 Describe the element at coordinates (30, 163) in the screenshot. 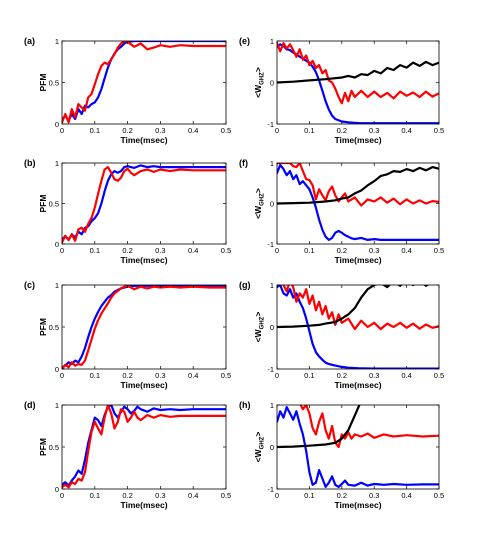

I see `panel-label: (b)` at that location.